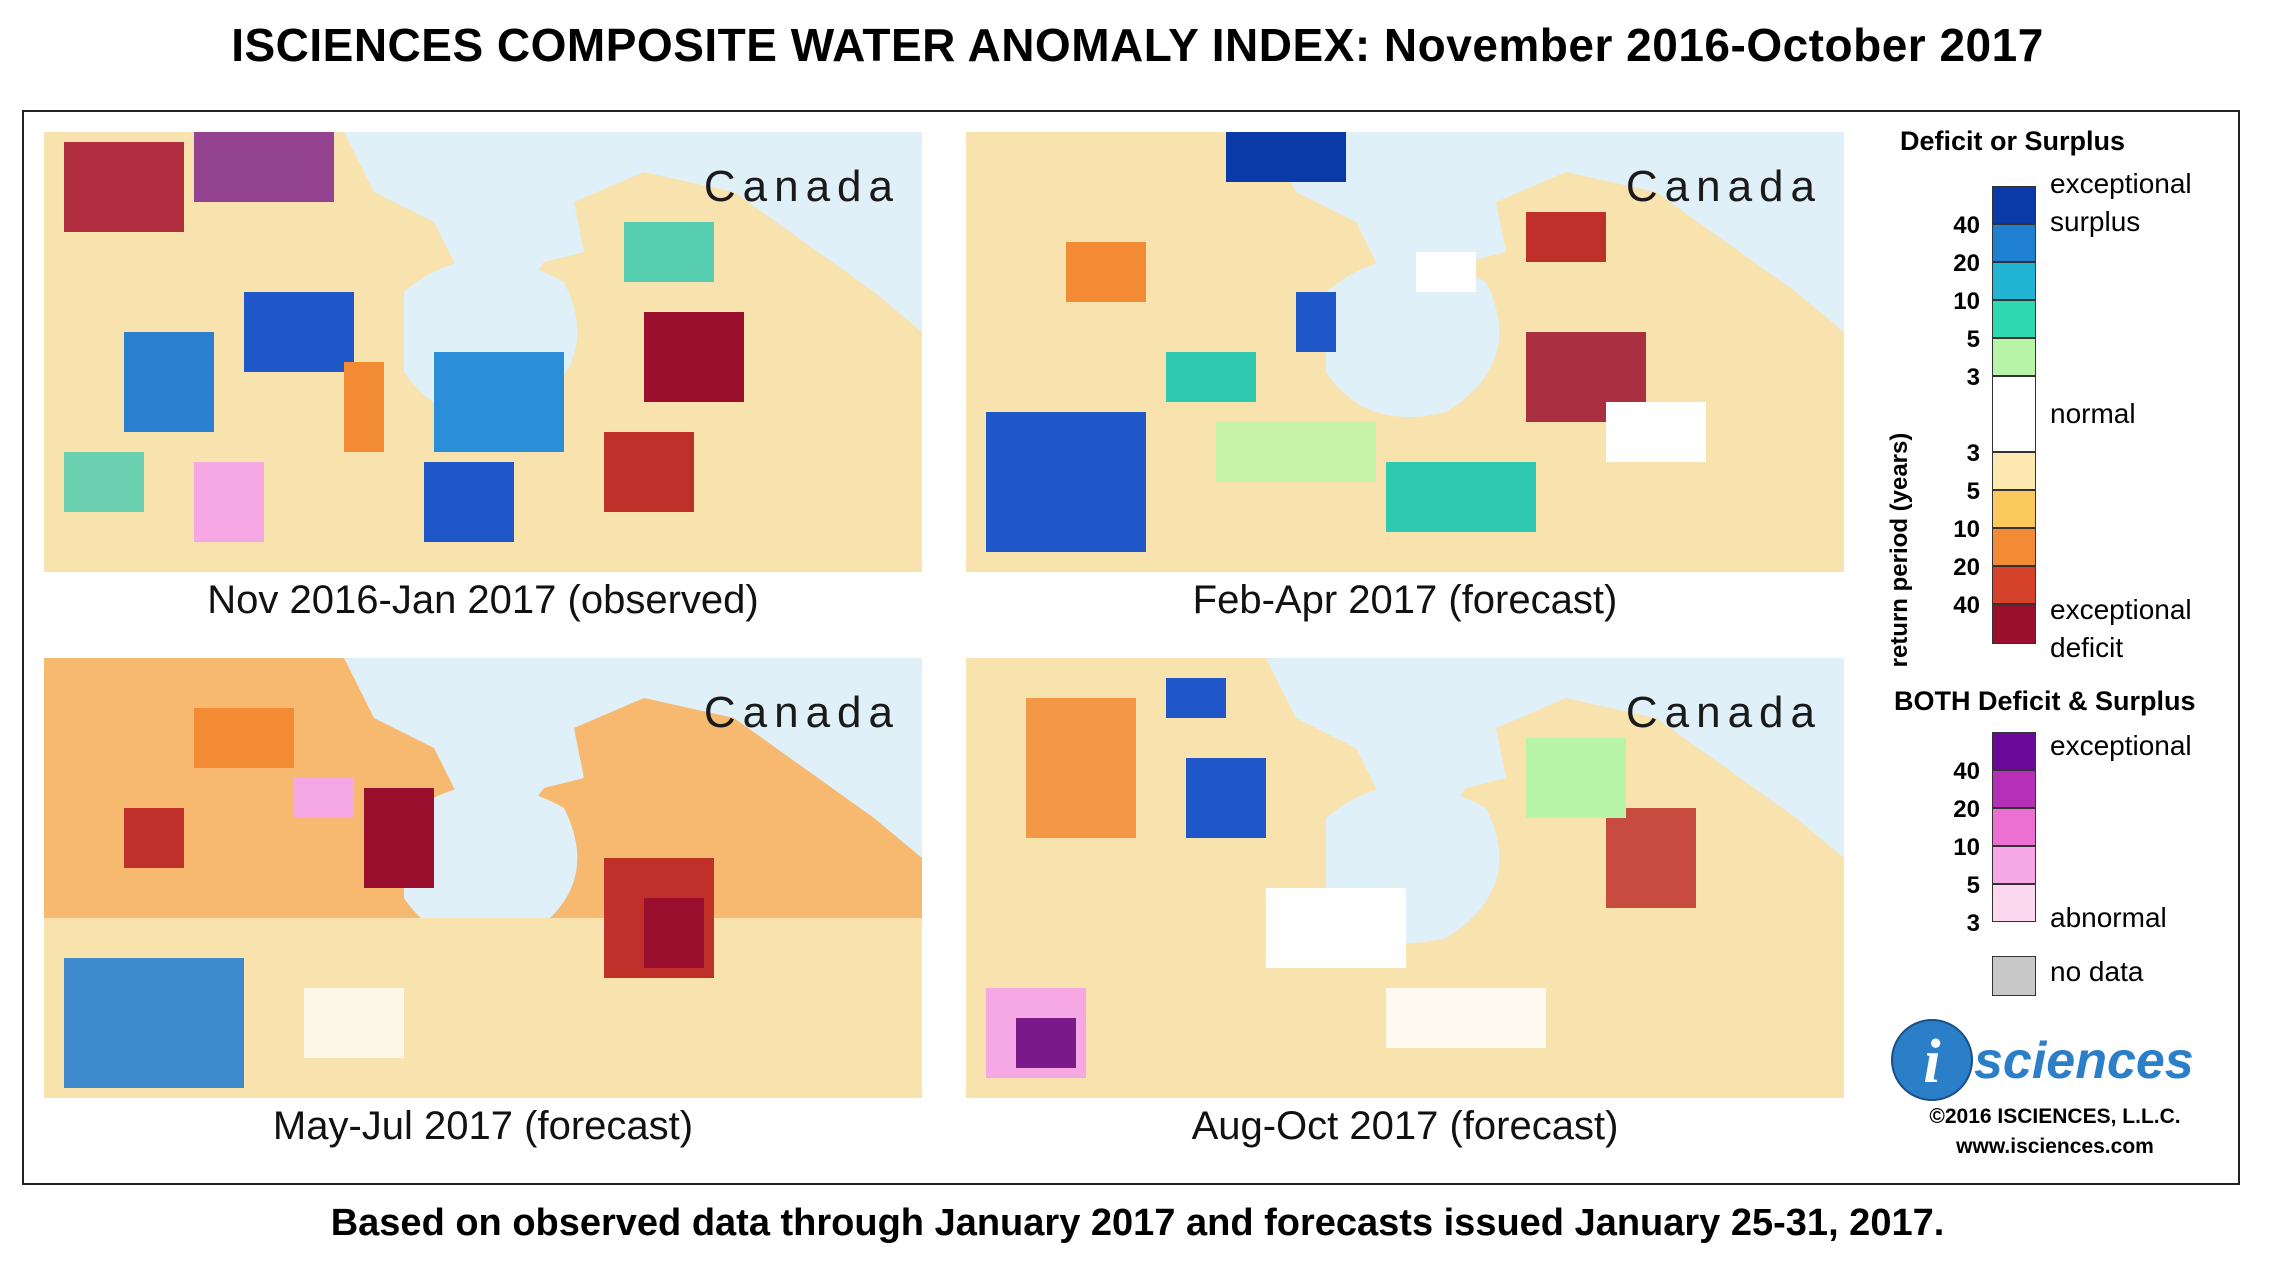 Image resolution: width=2275 pixels, height=1269 pixels. Describe the element at coordinates (2121, 609) in the screenshot. I see `legend-label-exceptional-deficit: exceptional` at that location.